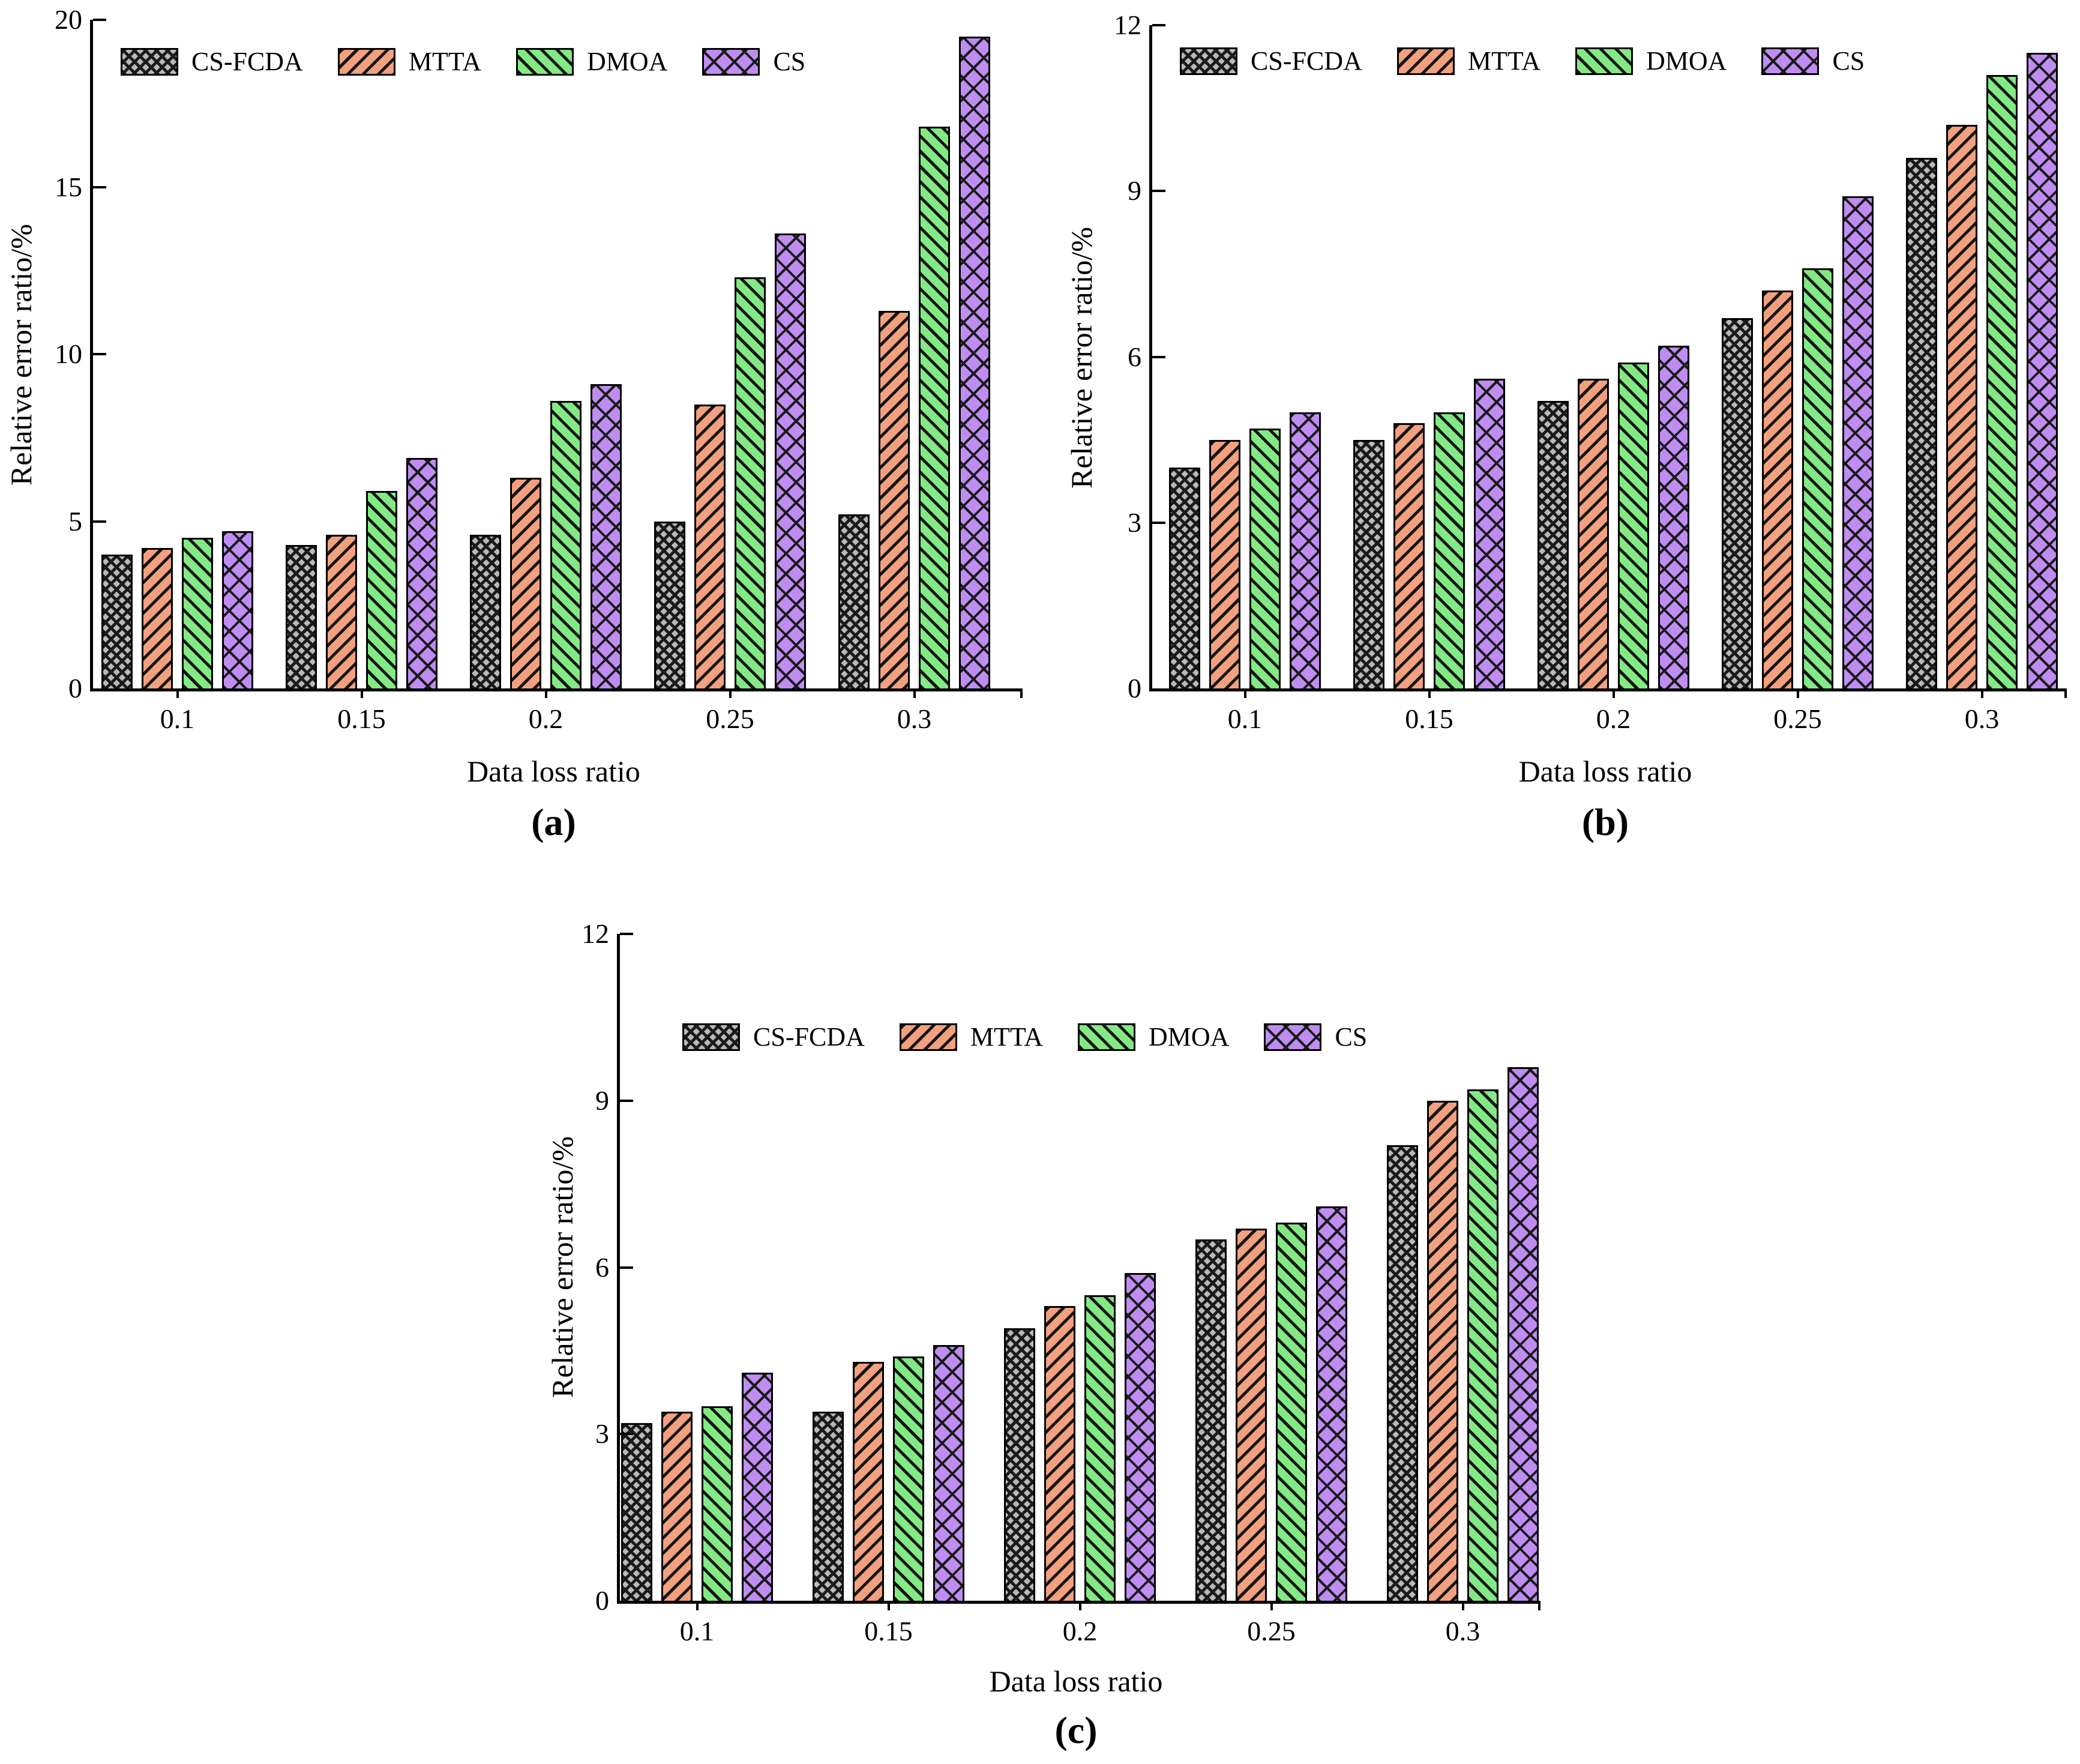  I want to click on bar-cs-0.15, so click(949, 1473).